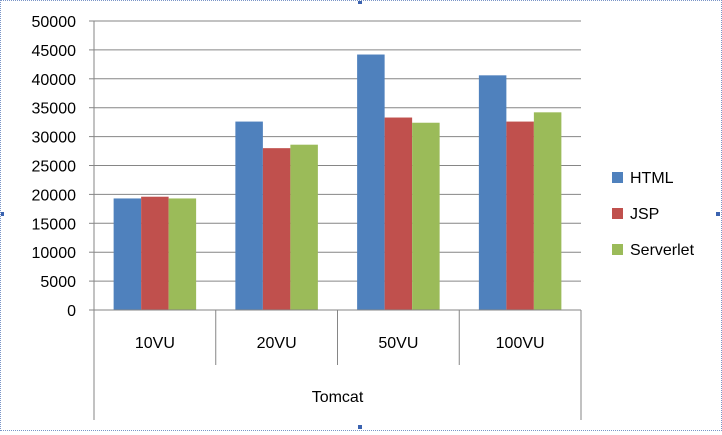 This screenshot has width=722, height=435. I want to click on bar-serverlet-10vu, so click(182, 254).